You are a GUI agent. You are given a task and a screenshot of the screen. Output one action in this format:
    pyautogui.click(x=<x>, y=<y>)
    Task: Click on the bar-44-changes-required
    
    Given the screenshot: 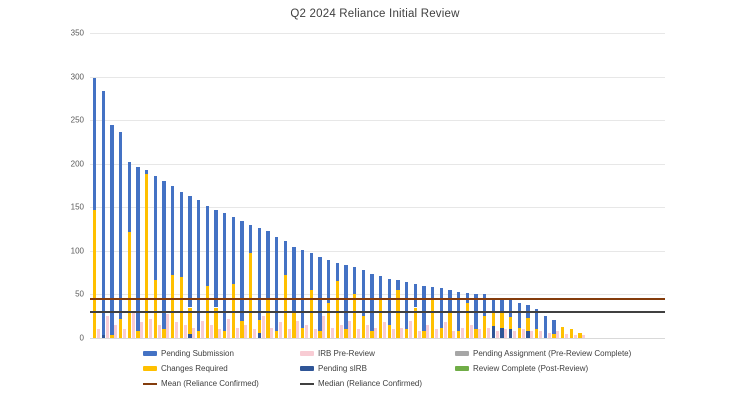 What is the action you would take?
    pyautogui.click(x=467, y=320)
    